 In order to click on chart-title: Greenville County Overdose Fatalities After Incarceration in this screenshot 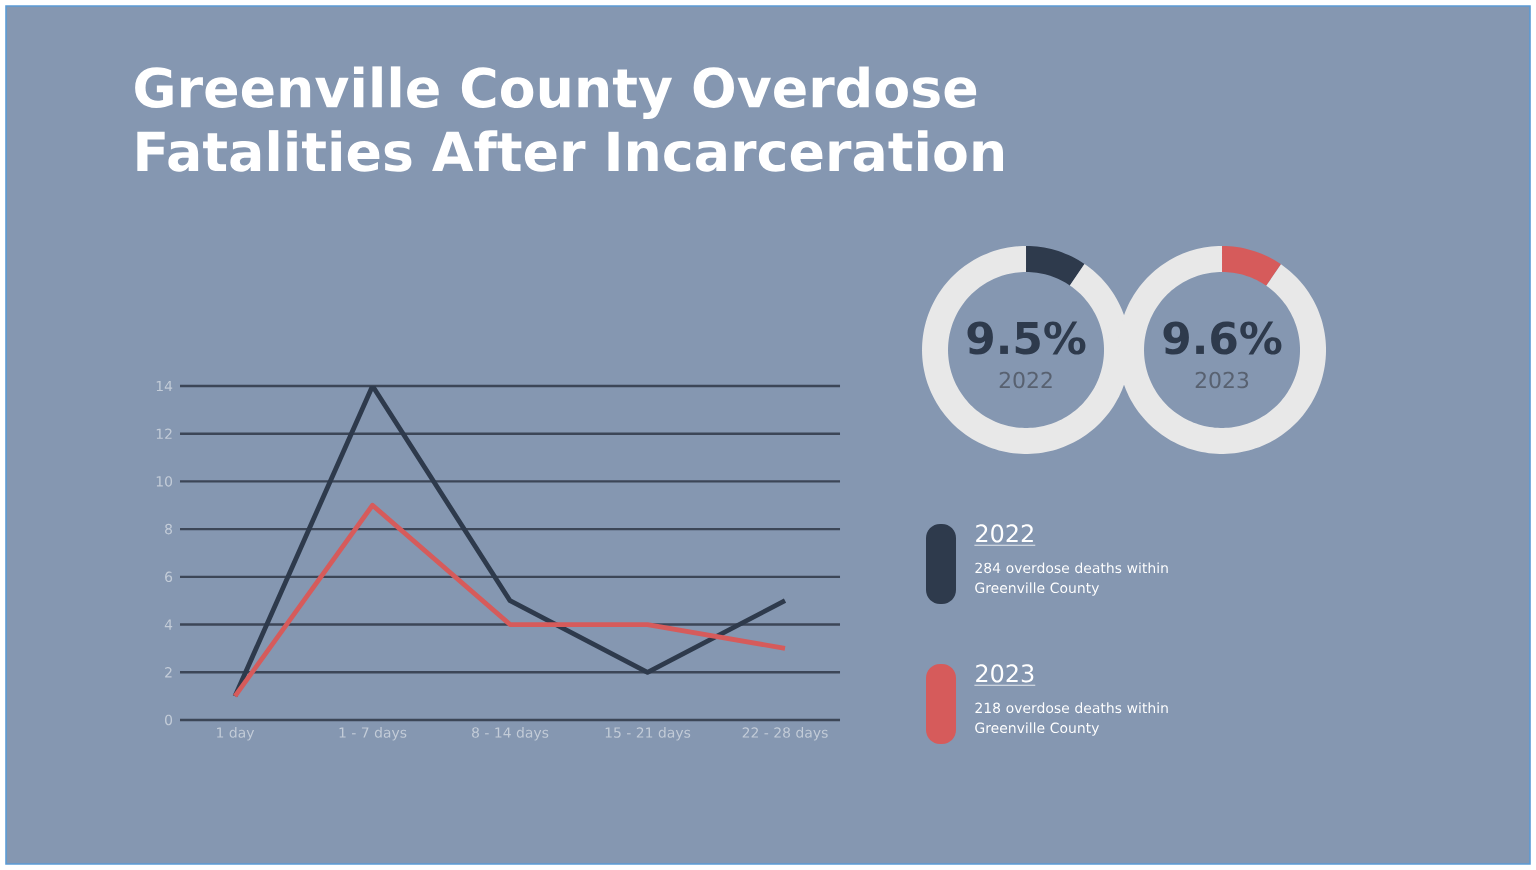, I will do `click(569, 119)`.